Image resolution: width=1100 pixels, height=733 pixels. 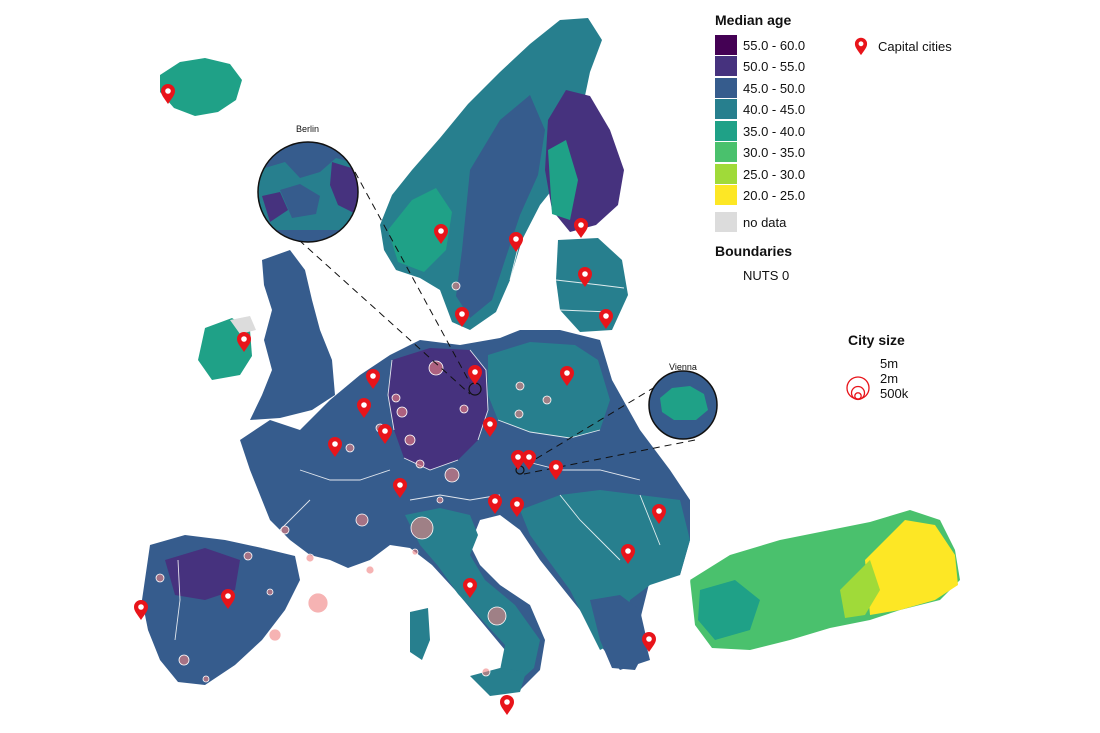 I want to click on boundaries-legend-title: Boundaries, so click(x=754, y=251).